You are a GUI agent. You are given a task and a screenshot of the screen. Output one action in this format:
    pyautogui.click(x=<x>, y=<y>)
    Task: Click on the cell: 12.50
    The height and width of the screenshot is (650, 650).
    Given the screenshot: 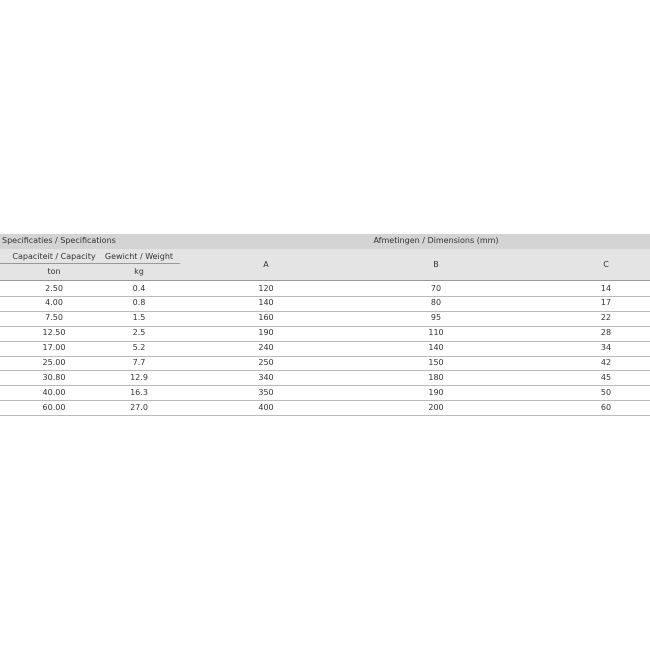 What is the action you would take?
    pyautogui.click(x=54, y=333)
    